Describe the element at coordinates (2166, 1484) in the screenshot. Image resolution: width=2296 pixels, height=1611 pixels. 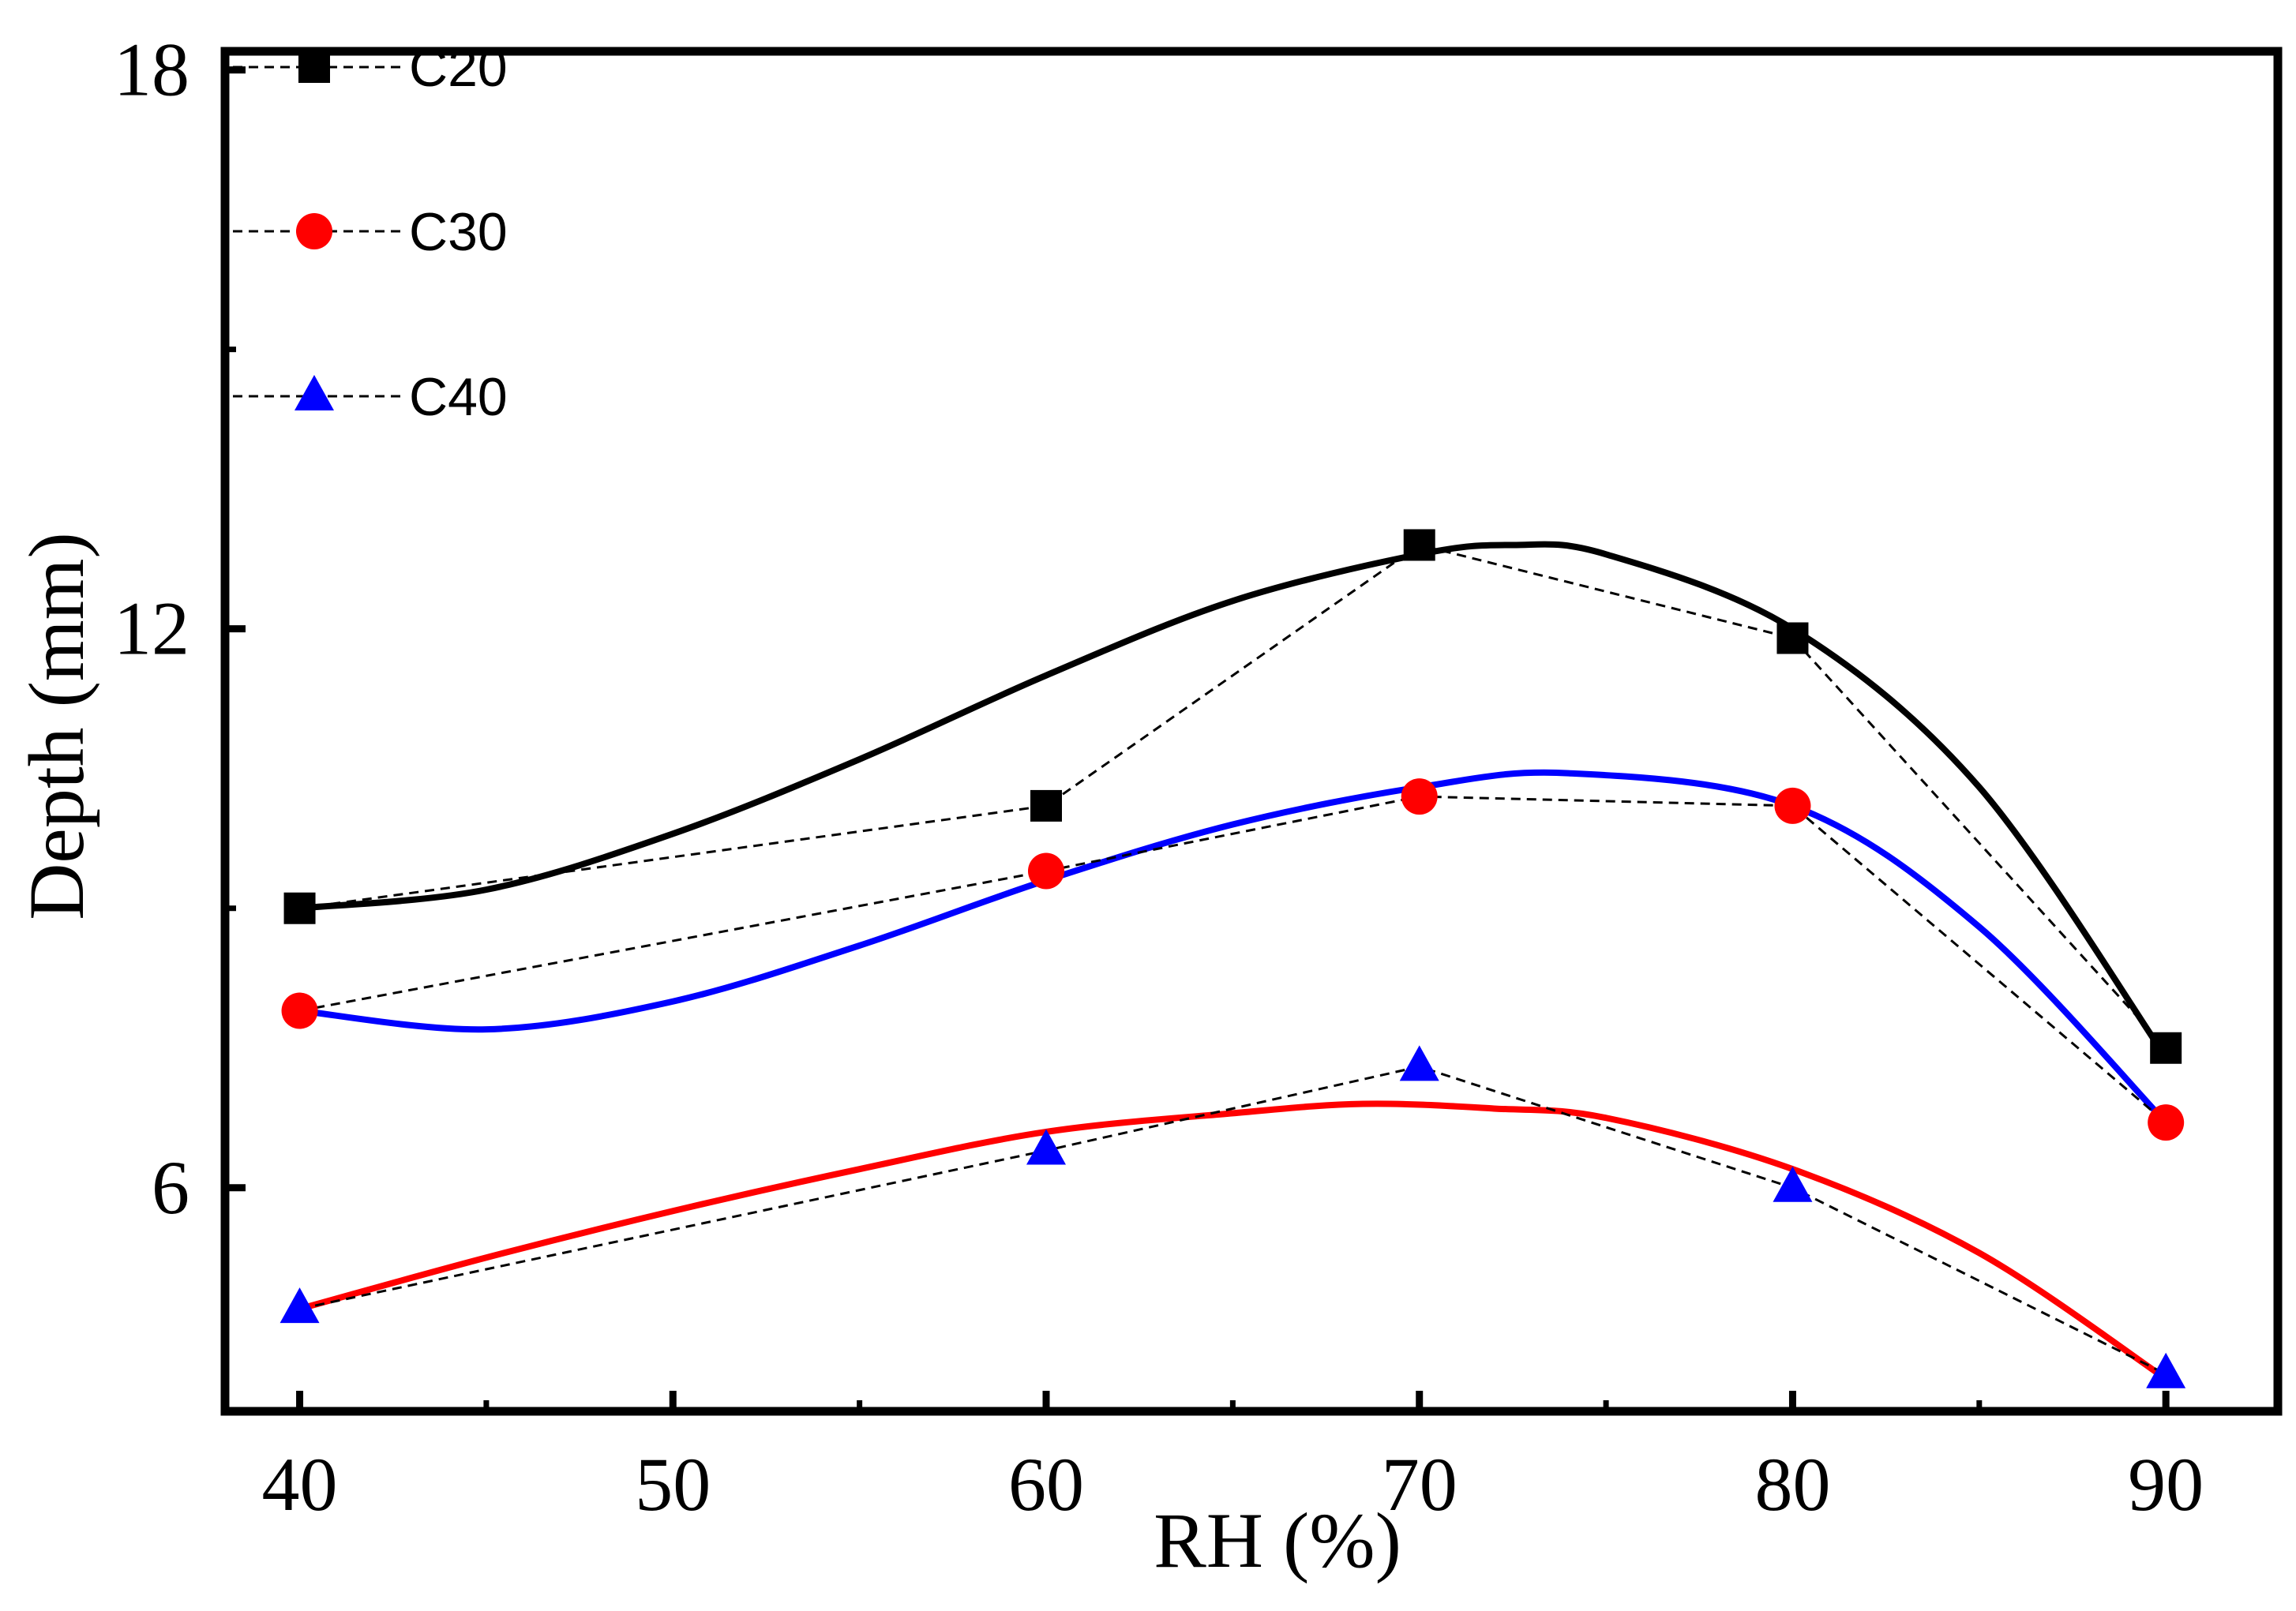
I see `x-tick-label: 90` at that location.